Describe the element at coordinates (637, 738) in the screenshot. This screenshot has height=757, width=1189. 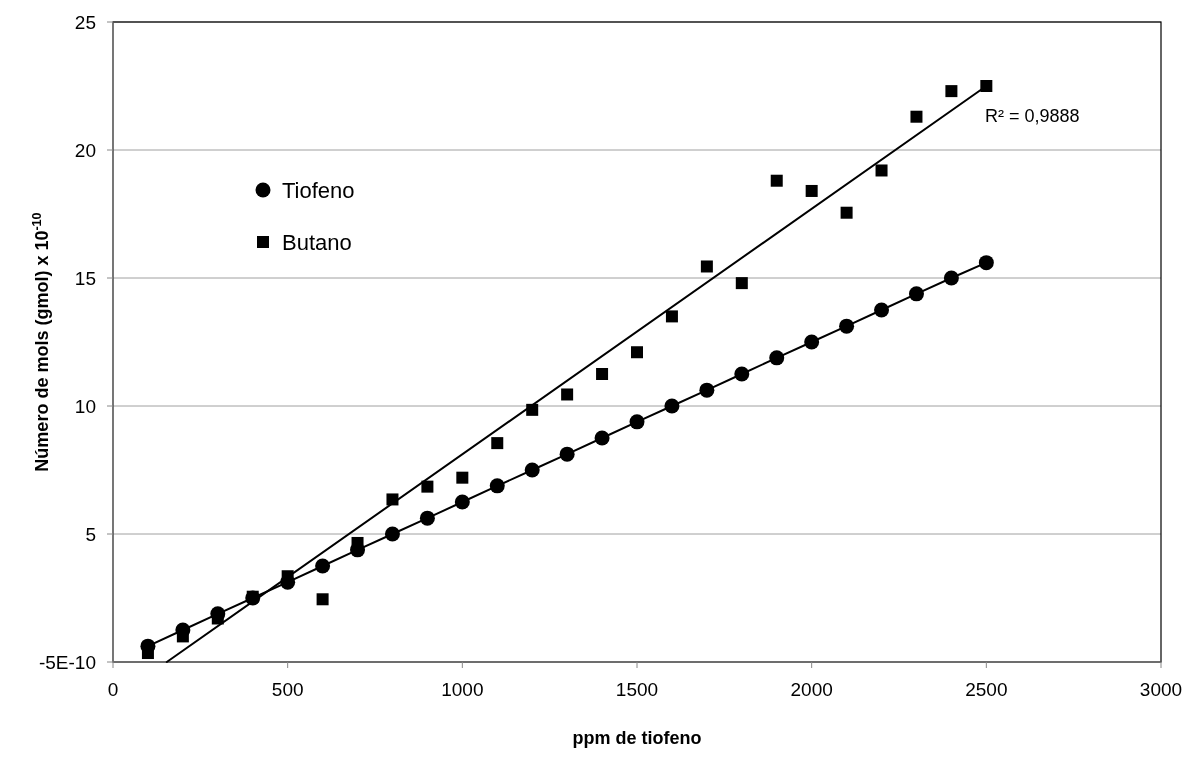
I see `x-axis-title: ppm de tiofeno` at that location.